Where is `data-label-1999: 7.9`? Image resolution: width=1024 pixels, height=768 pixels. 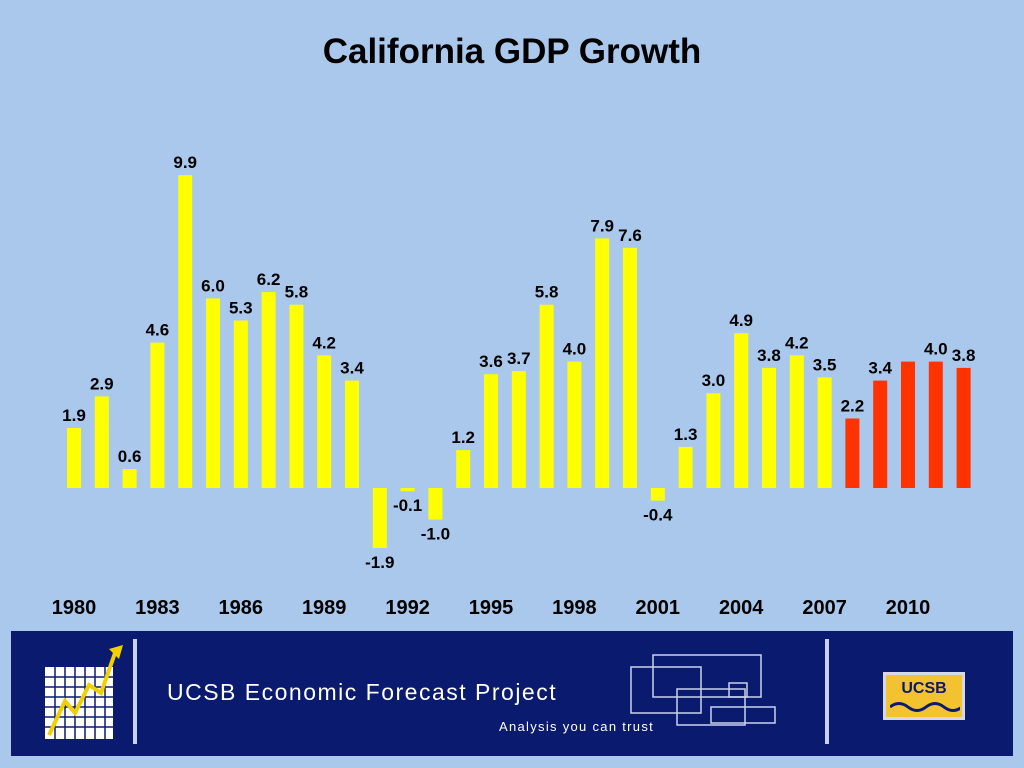
data-label-1999: 7.9 is located at coordinates (602, 225).